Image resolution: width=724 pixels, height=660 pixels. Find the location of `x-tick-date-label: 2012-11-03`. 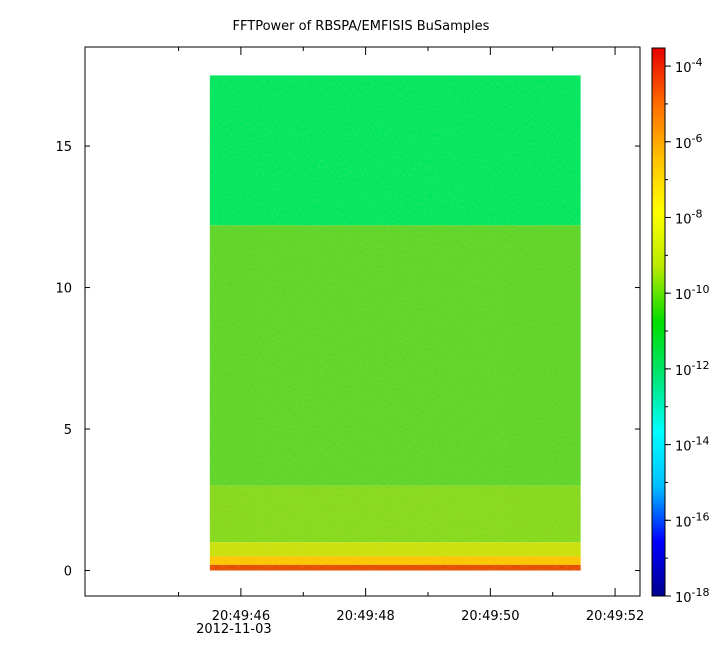

x-tick-date-label: 2012-11-03 is located at coordinates (234, 629).